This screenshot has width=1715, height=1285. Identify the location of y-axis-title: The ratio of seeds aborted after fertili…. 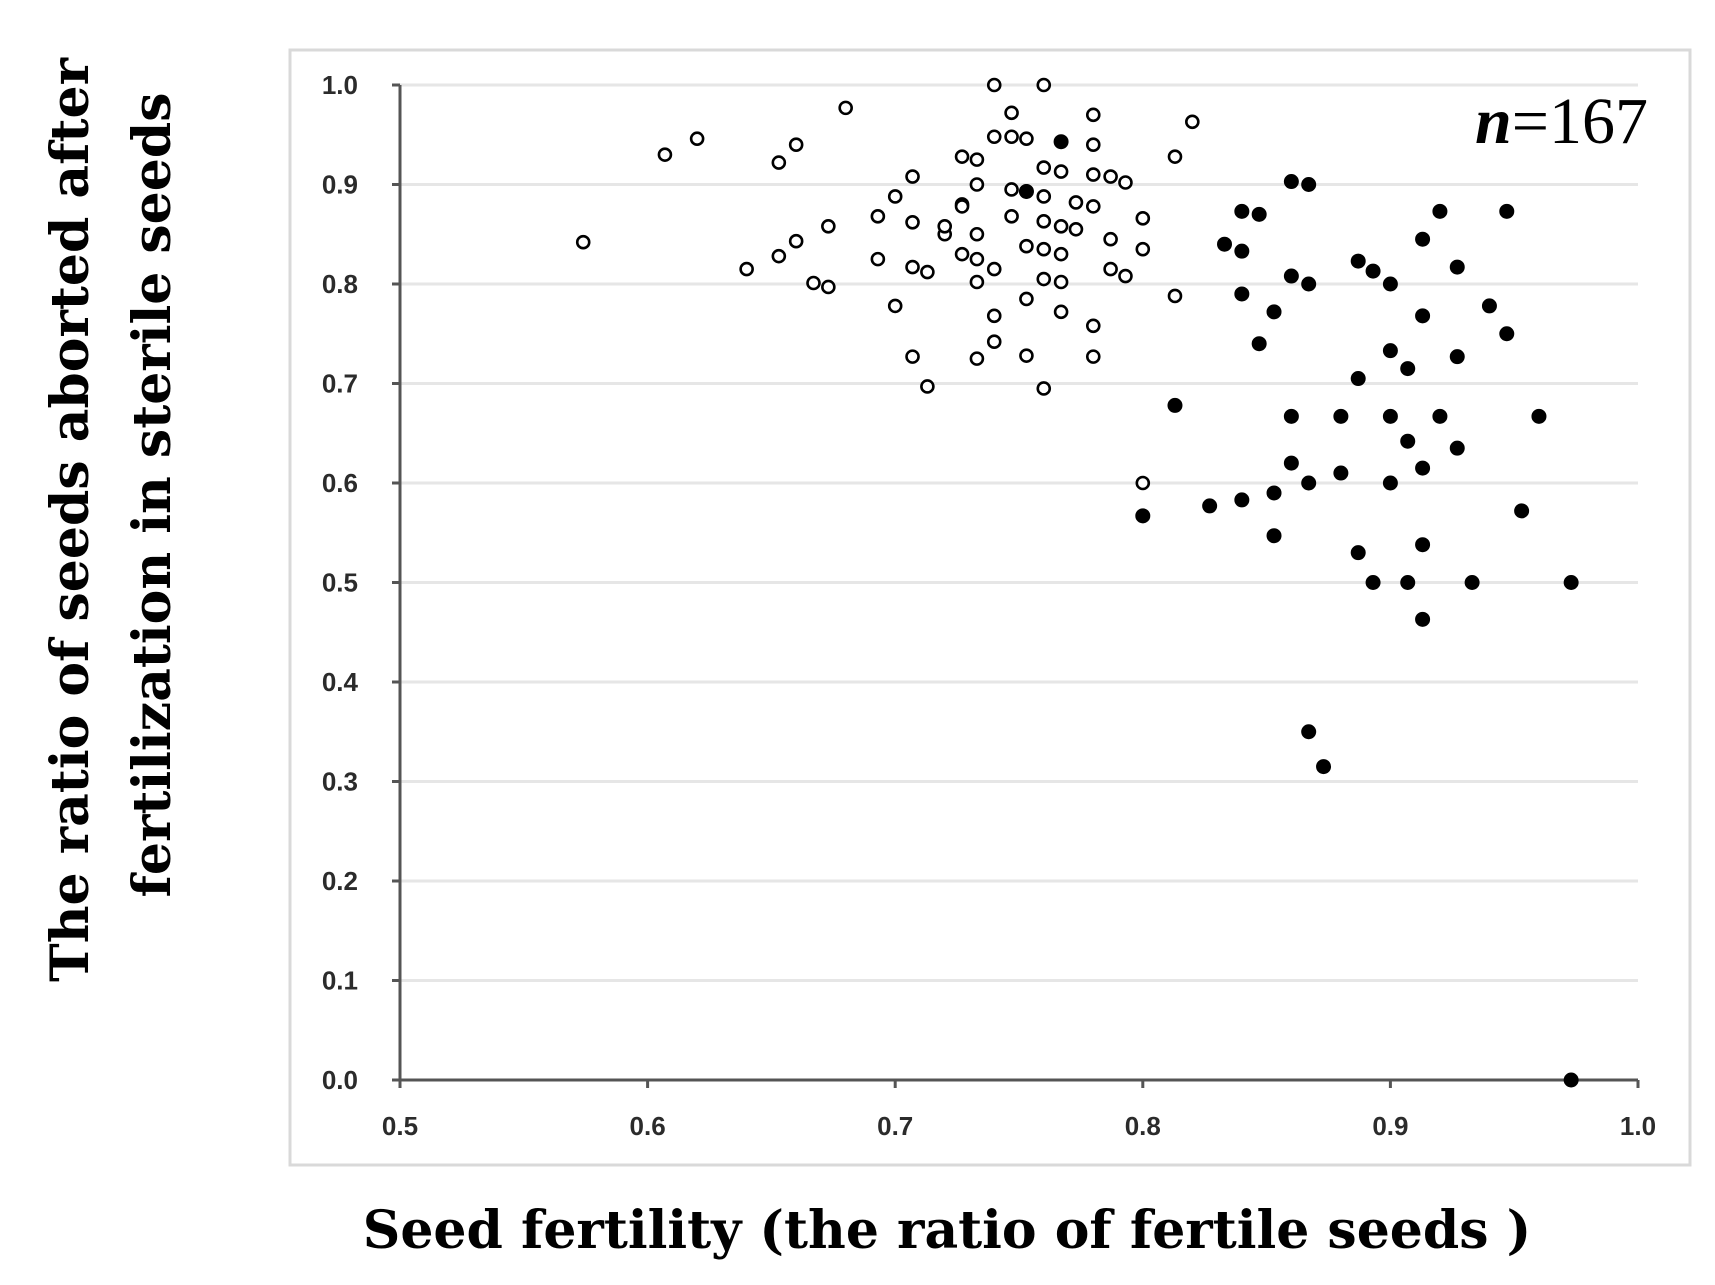
(111, 519).